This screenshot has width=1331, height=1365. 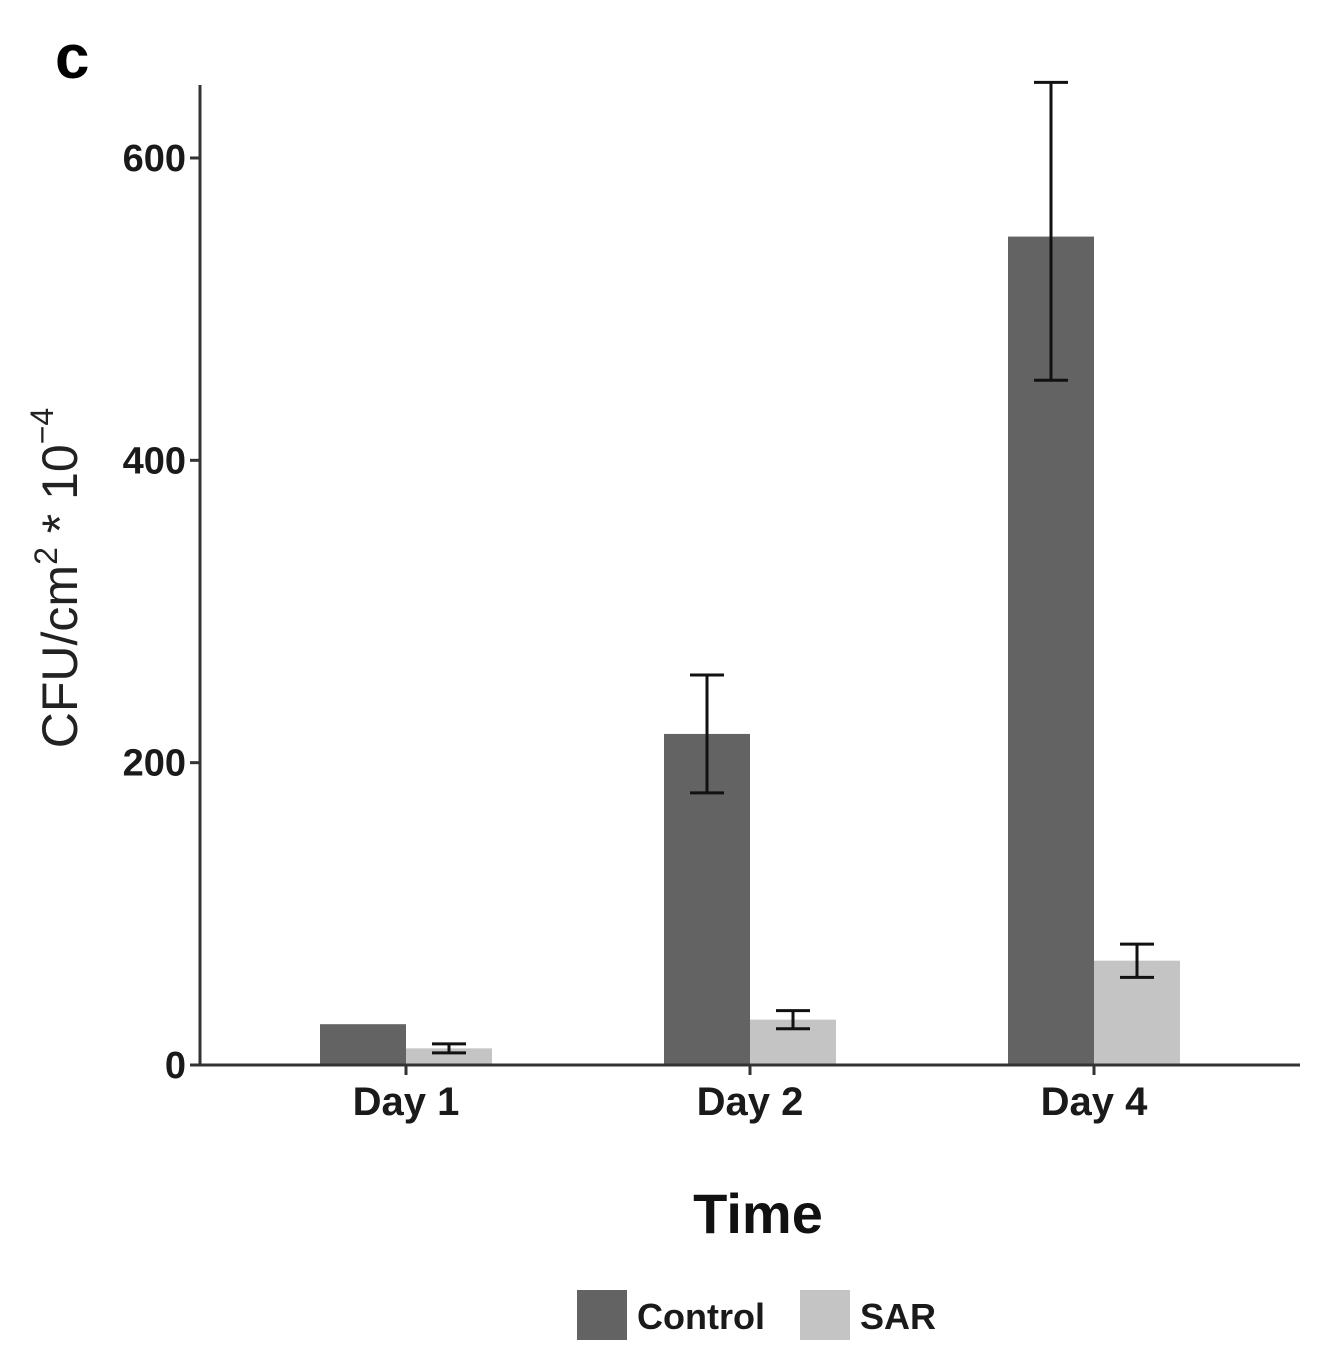 What do you see at coordinates (154, 461) in the screenshot?
I see `y-tick-label: 400` at bounding box center [154, 461].